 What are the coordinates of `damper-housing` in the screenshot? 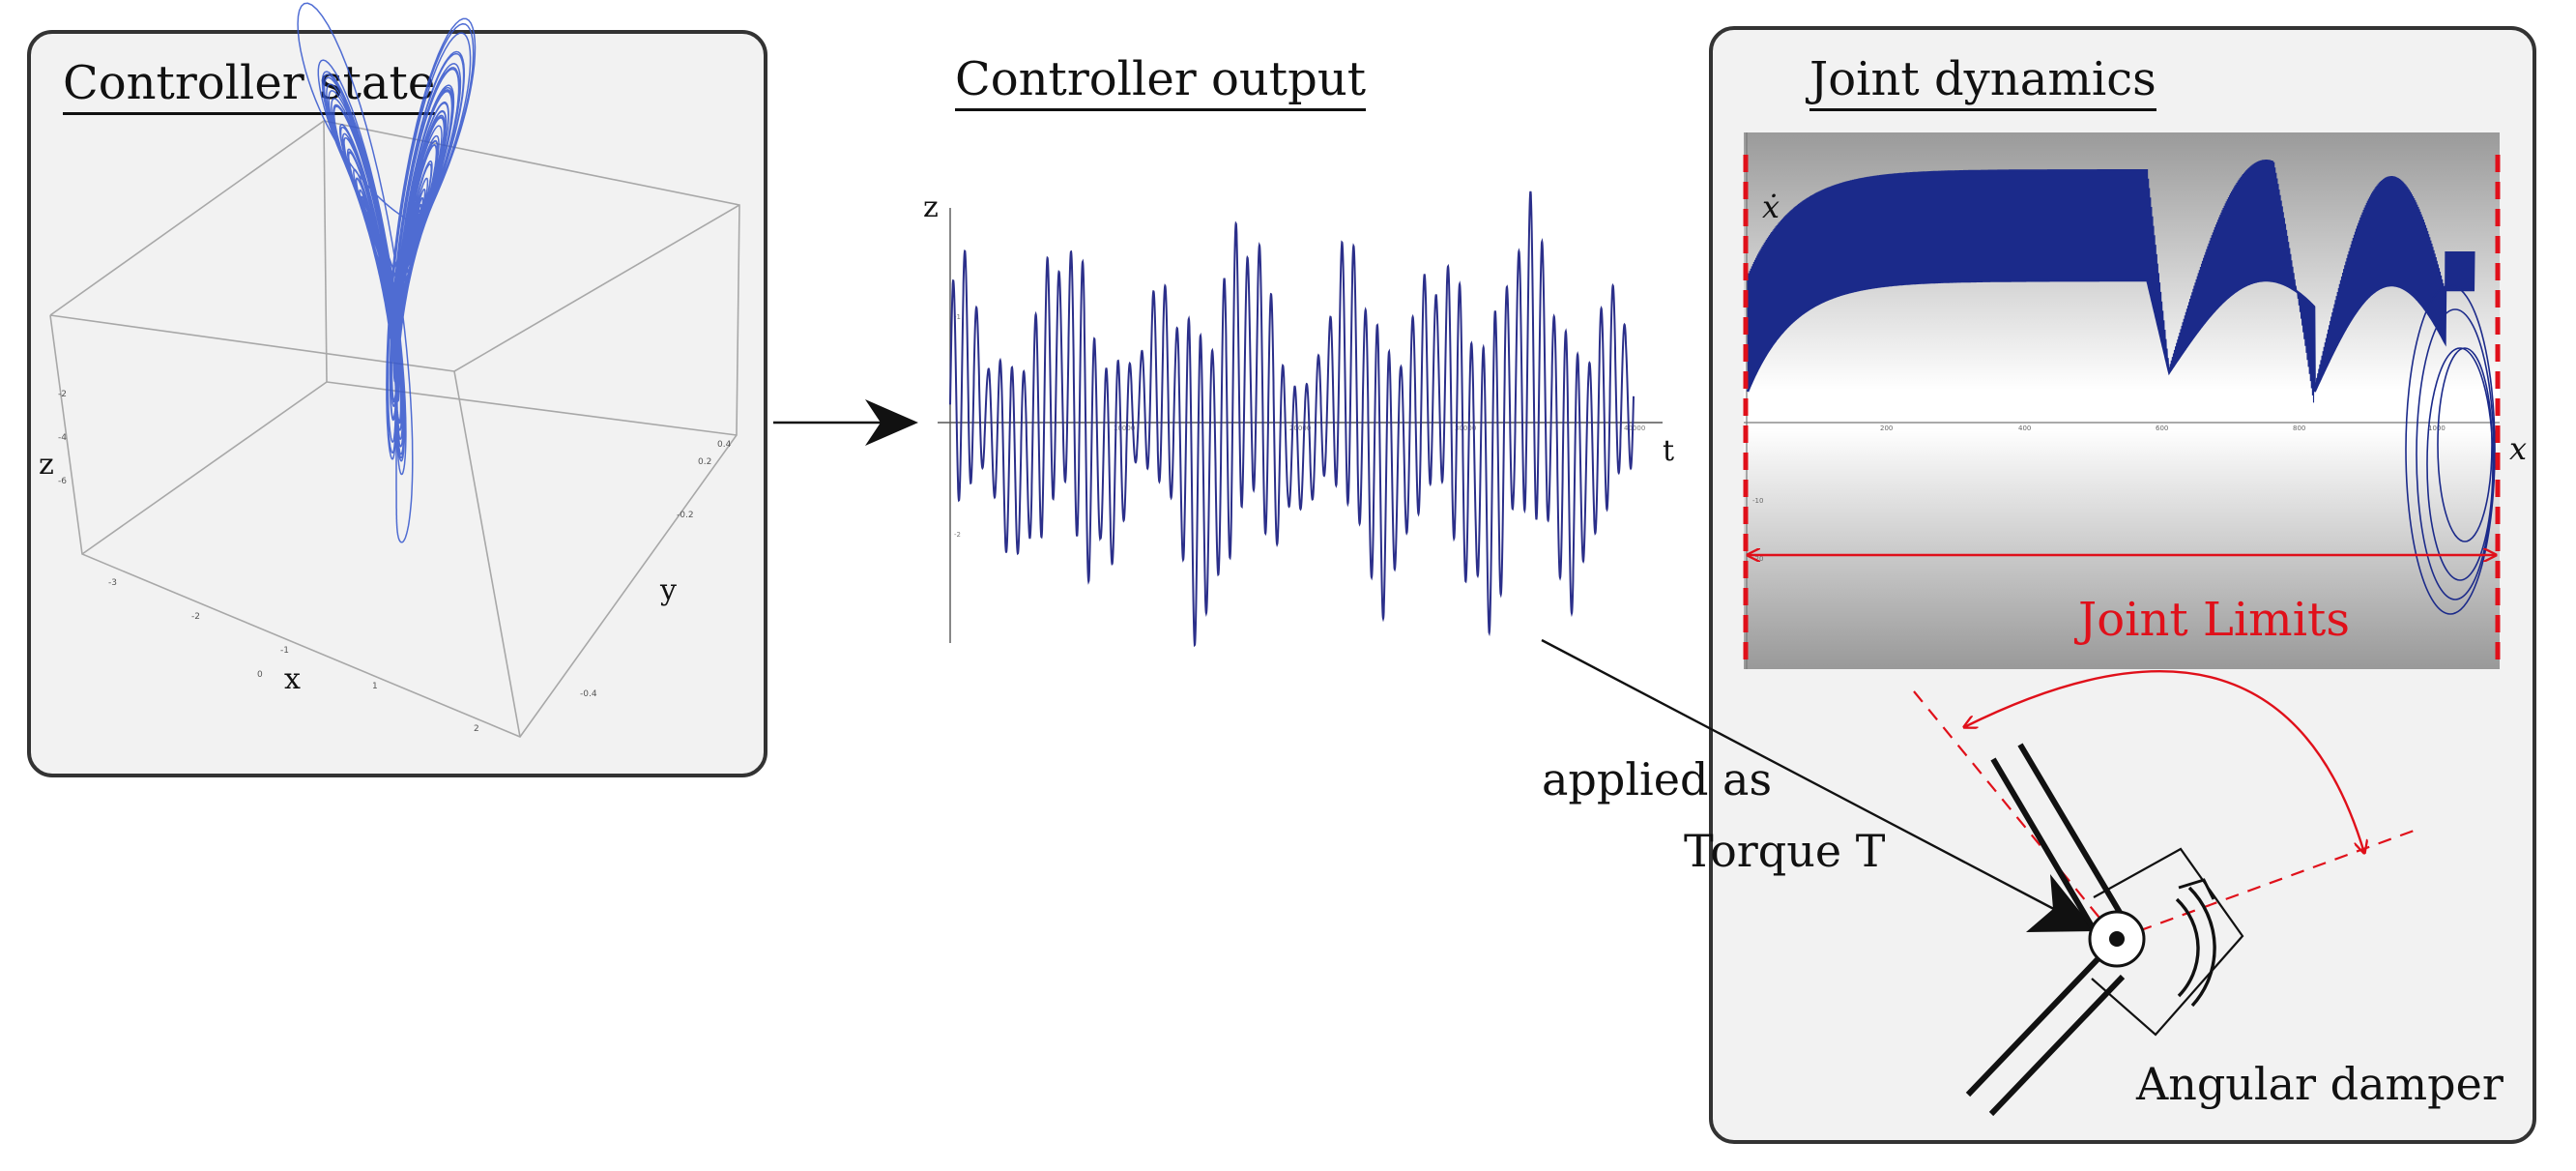 It's located at (2167, 942).